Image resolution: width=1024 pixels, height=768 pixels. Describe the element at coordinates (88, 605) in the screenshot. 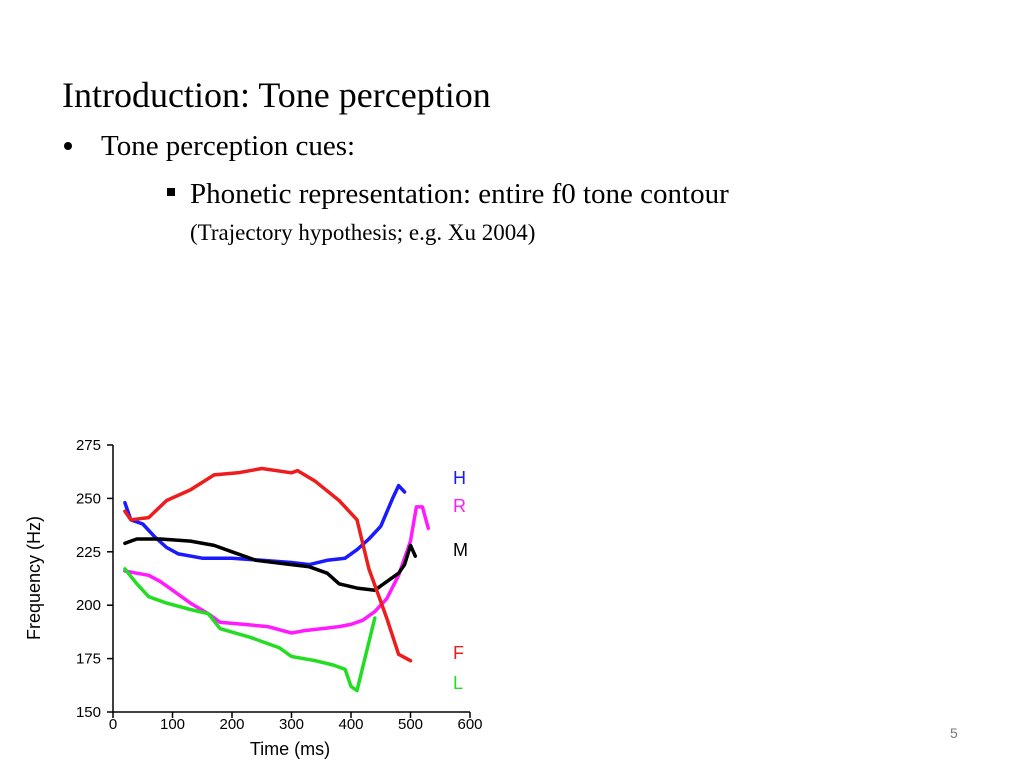

I see `y-tick-label: 200` at that location.